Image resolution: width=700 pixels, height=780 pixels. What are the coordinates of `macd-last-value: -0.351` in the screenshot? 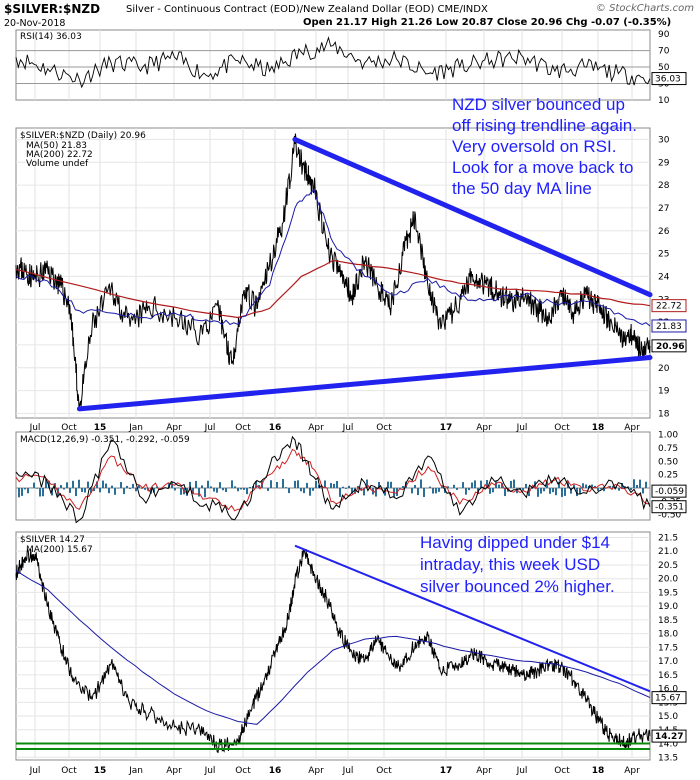 It's located at (669, 508).